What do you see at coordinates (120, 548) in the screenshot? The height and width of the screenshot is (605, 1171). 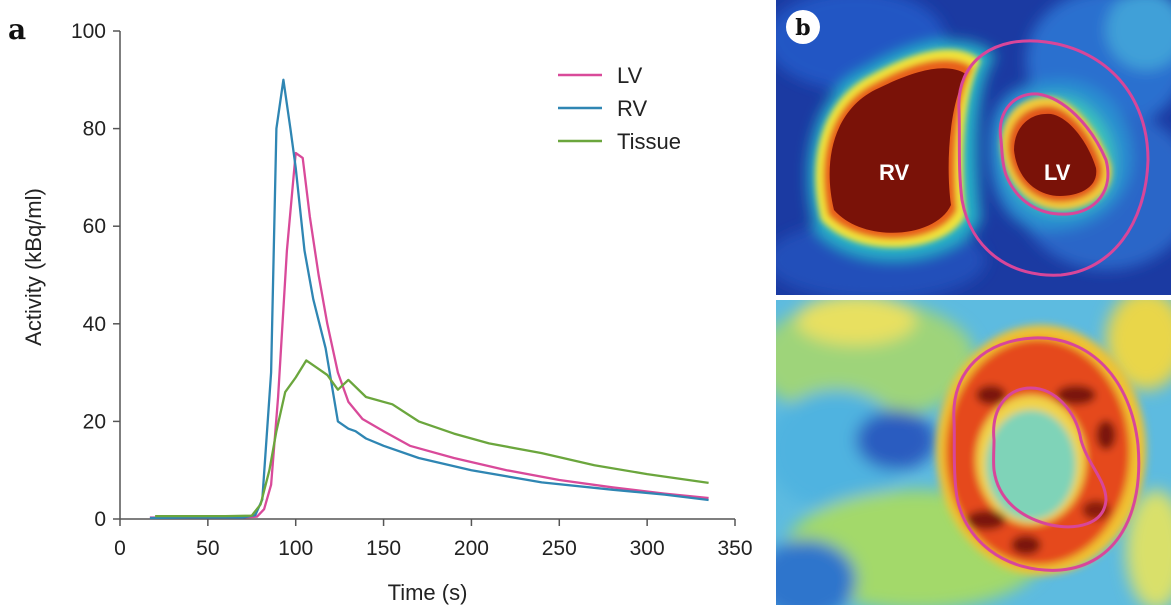 I see `x-tick-label: 0` at bounding box center [120, 548].